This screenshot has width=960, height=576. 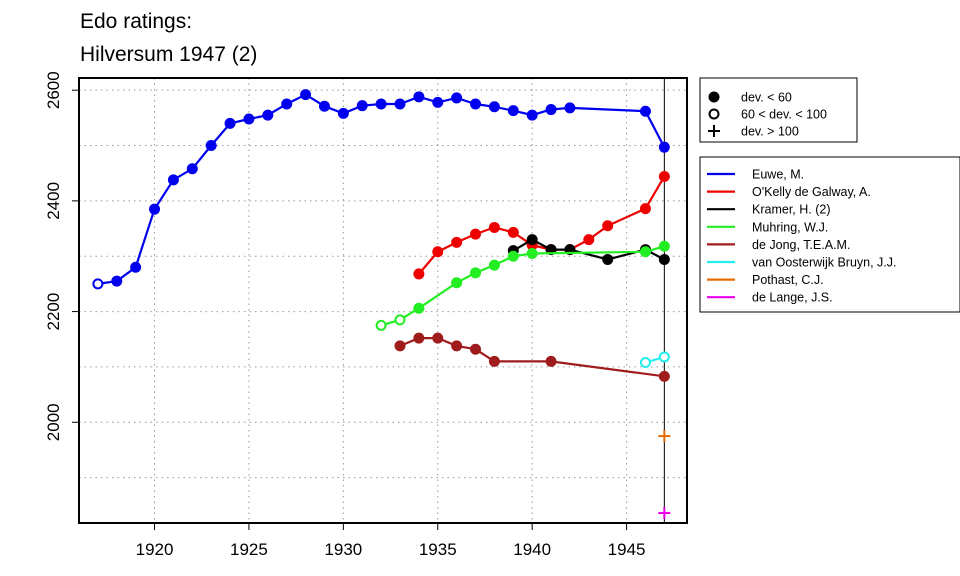 I want to click on series-legend-label-6: Pothast, C.J., so click(x=788, y=280).